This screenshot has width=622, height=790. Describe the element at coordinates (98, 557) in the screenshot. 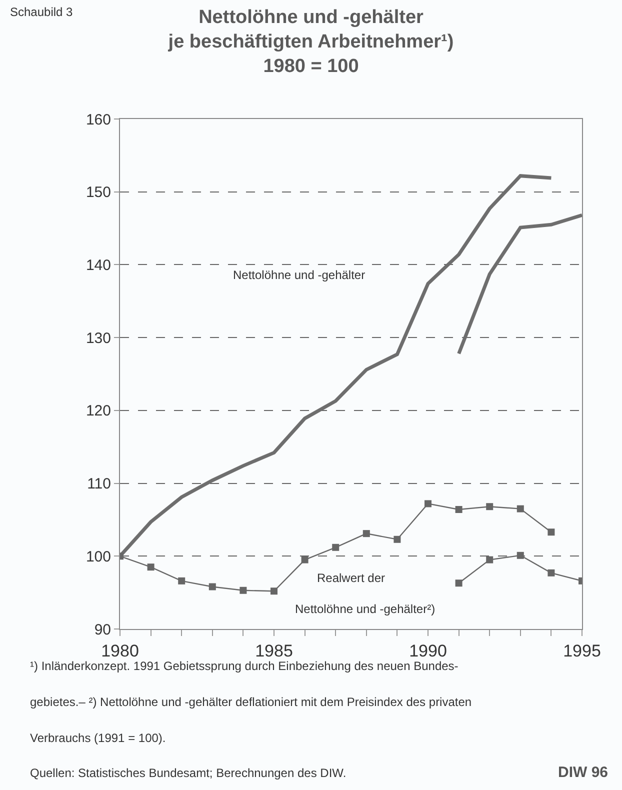

I see `y-tick-label: 100` at that location.